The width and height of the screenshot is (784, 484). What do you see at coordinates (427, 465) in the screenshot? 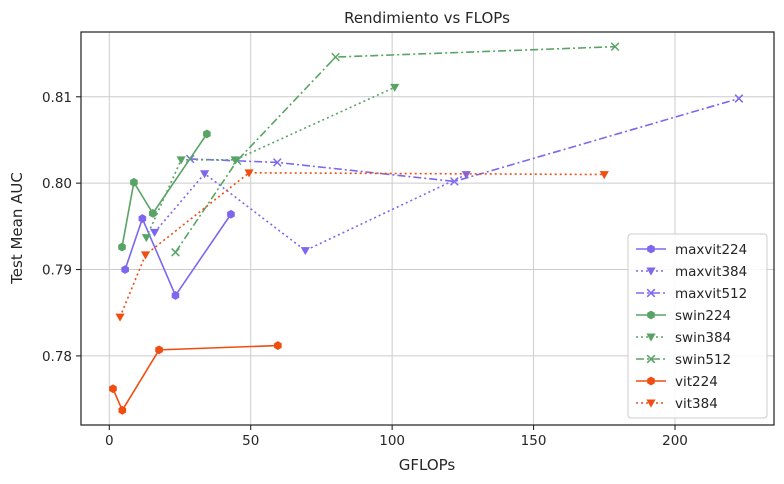
I see `x-axis-label: GFLOPs` at bounding box center [427, 465].